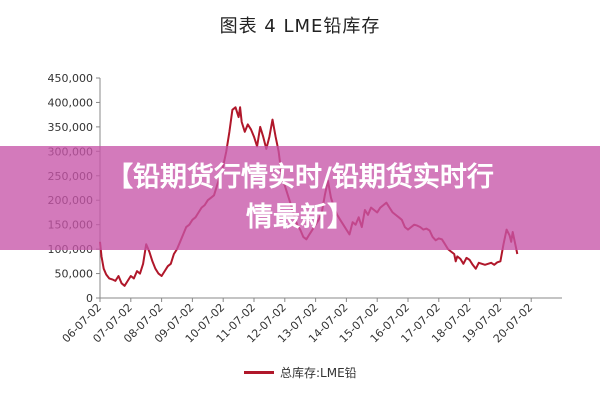 The width and height of the screenshot is (600, 400). Describe the element at coordinates (71, 78) in the screenshot. I see `y-tick-label: 450,000` at that location.